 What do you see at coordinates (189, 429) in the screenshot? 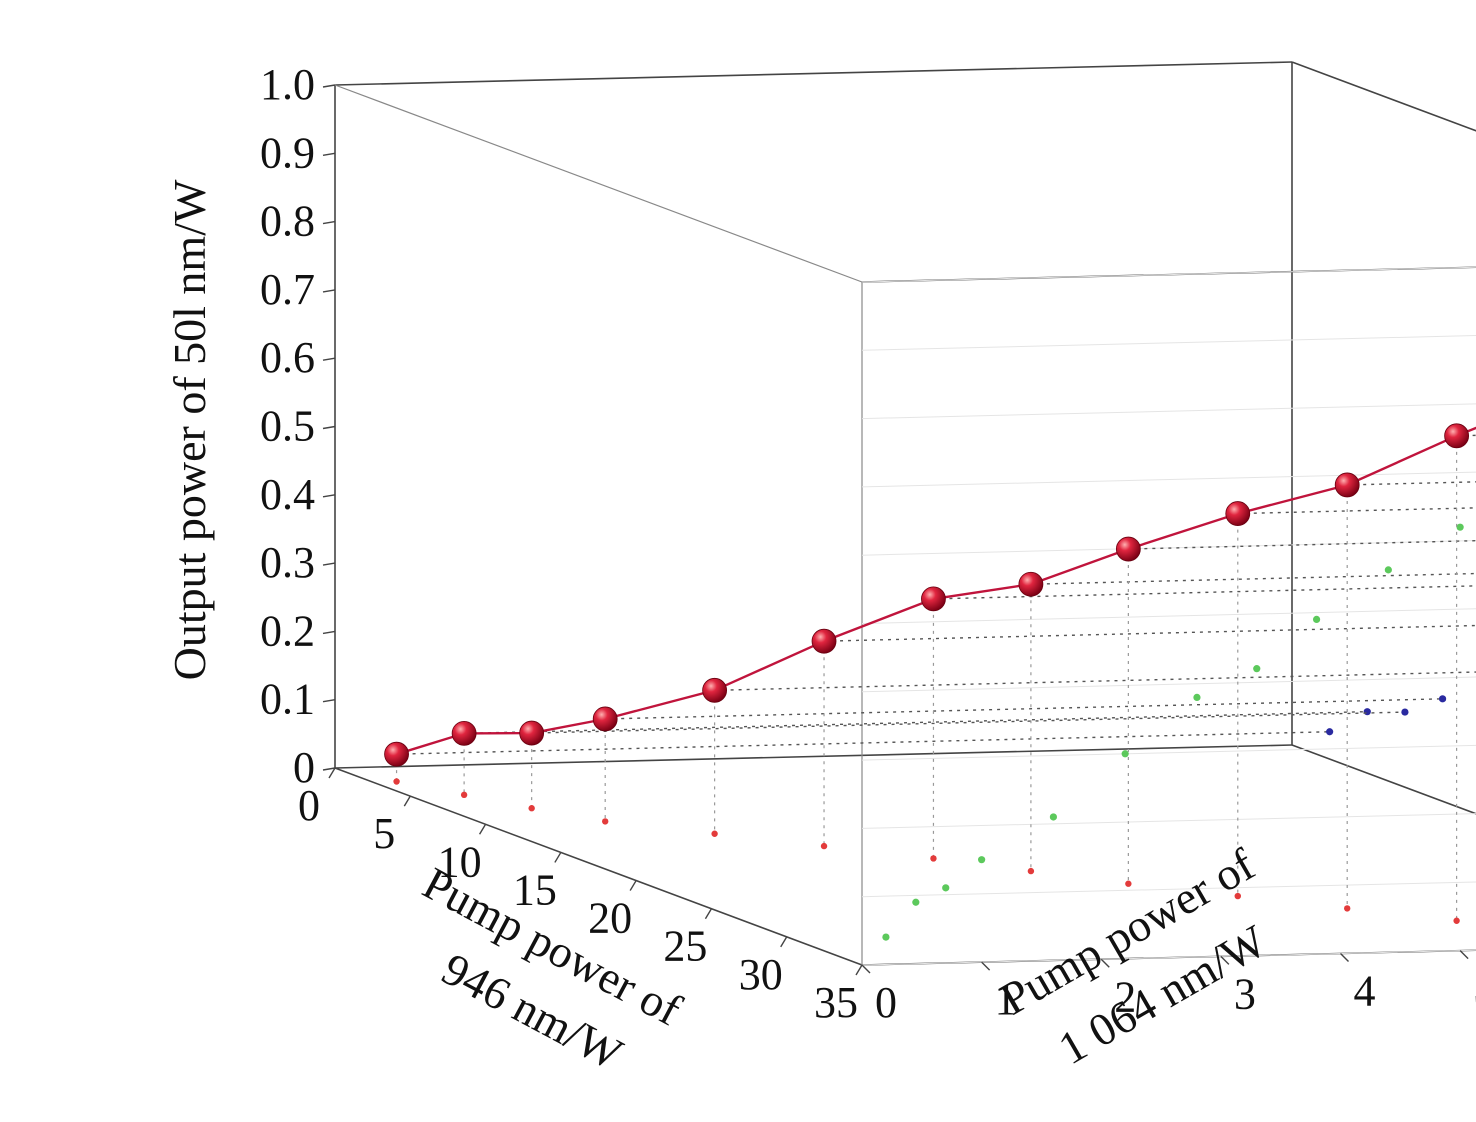
I see `z-axis-title: Output power of 50l nm/W` at bounding box center [189, 429].